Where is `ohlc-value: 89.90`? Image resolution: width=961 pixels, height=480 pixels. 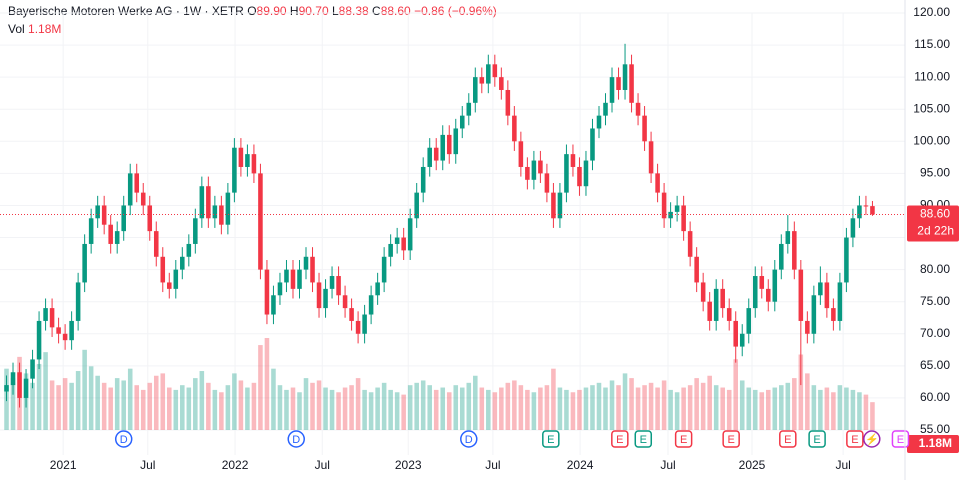 ohlc-value: 89.90 is located at coordinates (272, 11).